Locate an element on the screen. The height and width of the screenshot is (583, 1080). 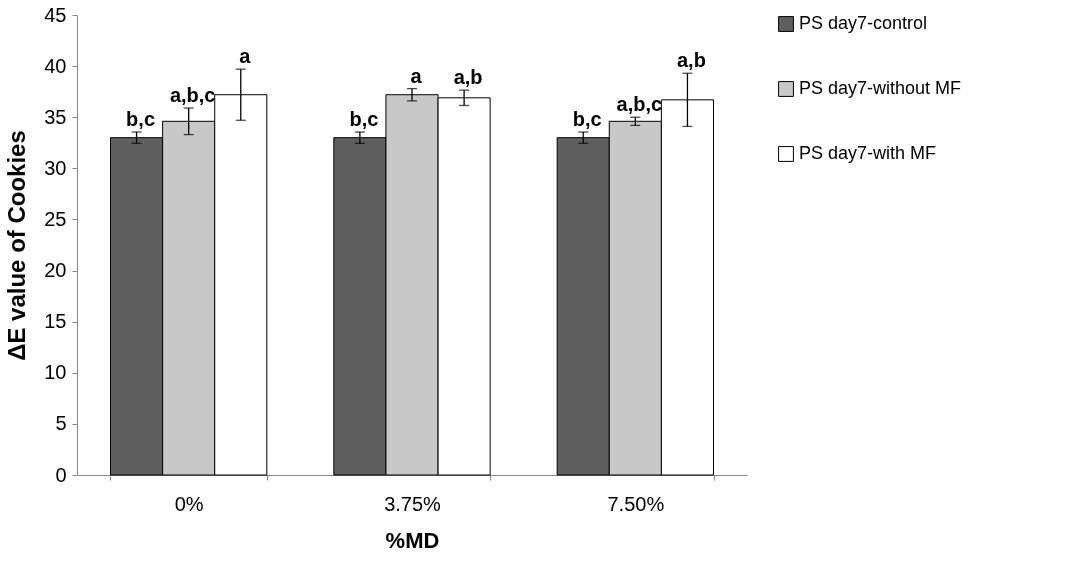
y-tick-label: 40 is located at coordinates (55, 65).